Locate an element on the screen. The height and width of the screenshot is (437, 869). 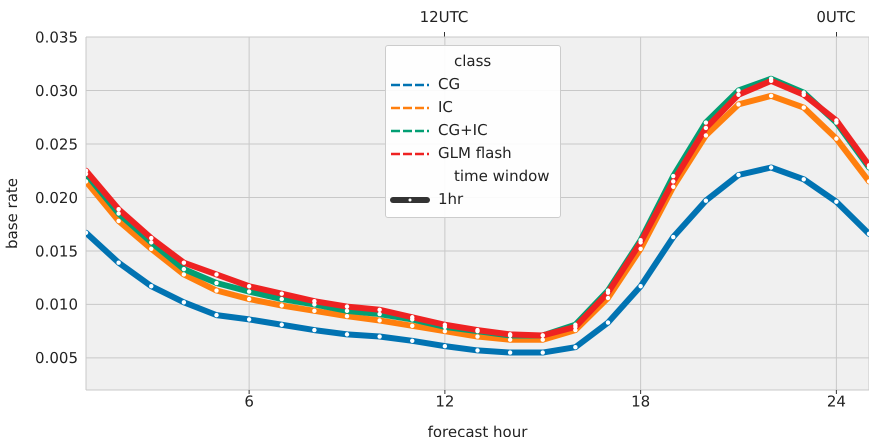
text: 12UTC is located at coordinates (444, 17).